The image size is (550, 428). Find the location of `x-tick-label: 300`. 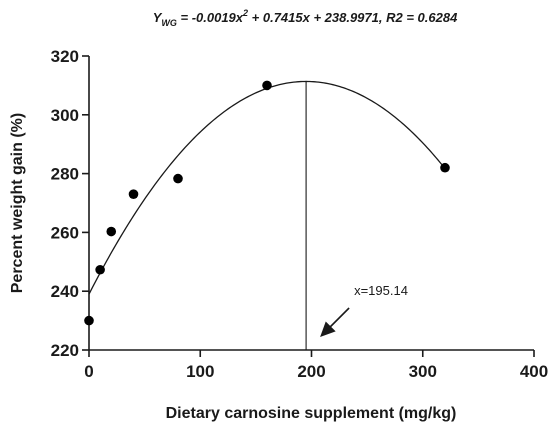

x-tick-label: 300 is located at coordinates (423, 371).